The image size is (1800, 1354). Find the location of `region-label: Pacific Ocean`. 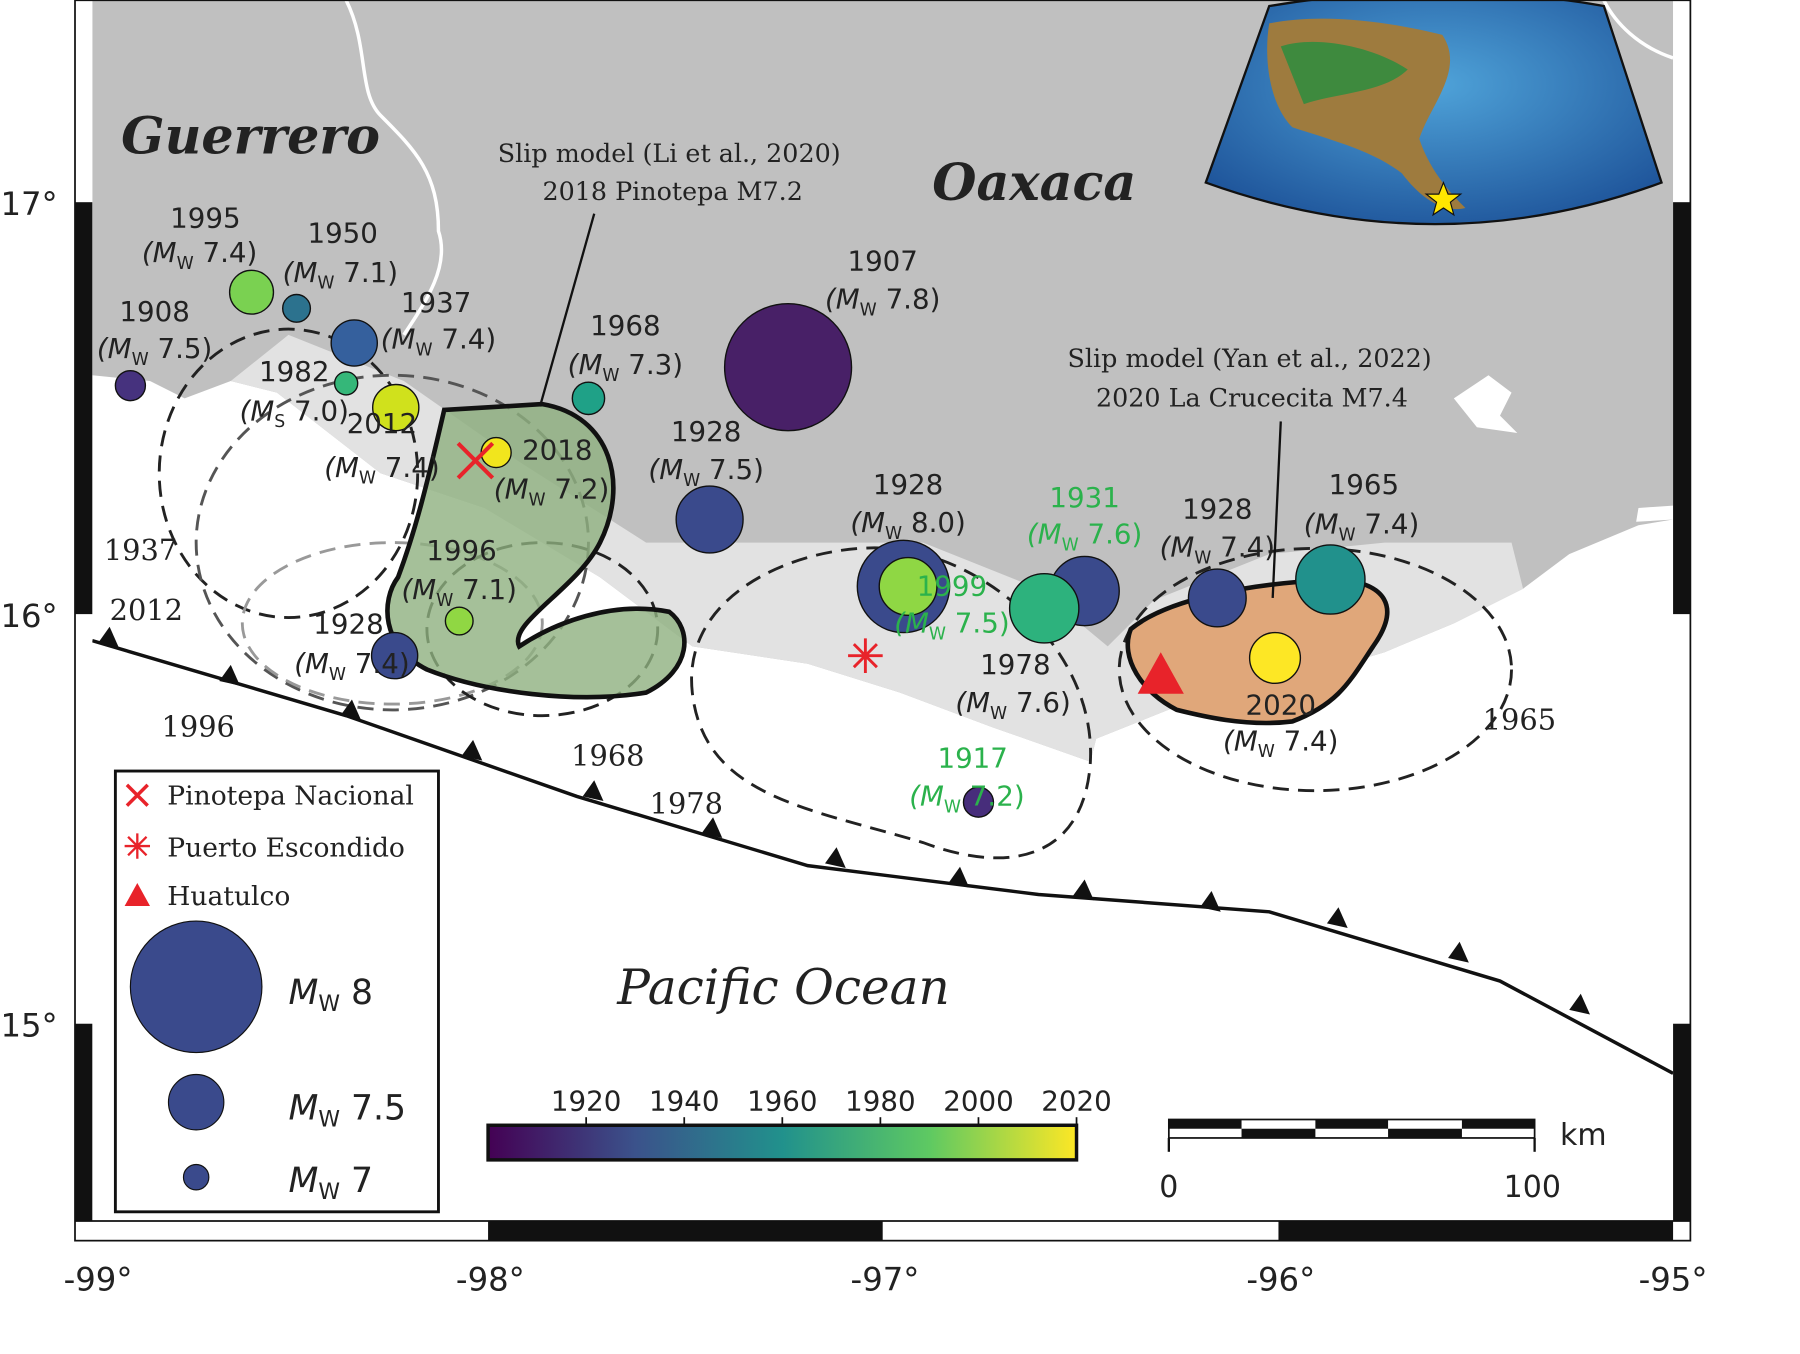

region-label: Pacific Ocean is located at coordinates (782, 988).